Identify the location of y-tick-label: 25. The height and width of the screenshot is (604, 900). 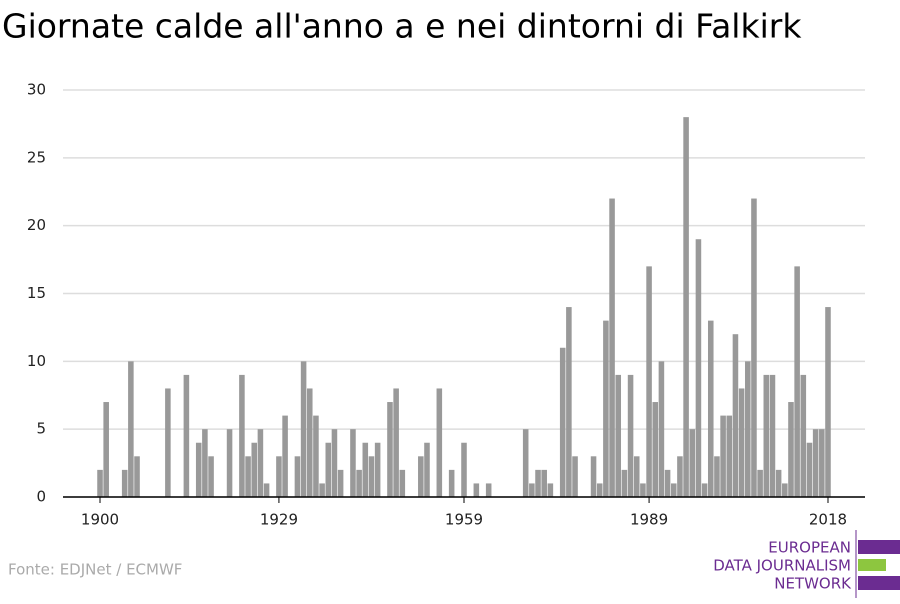
(36, 157).